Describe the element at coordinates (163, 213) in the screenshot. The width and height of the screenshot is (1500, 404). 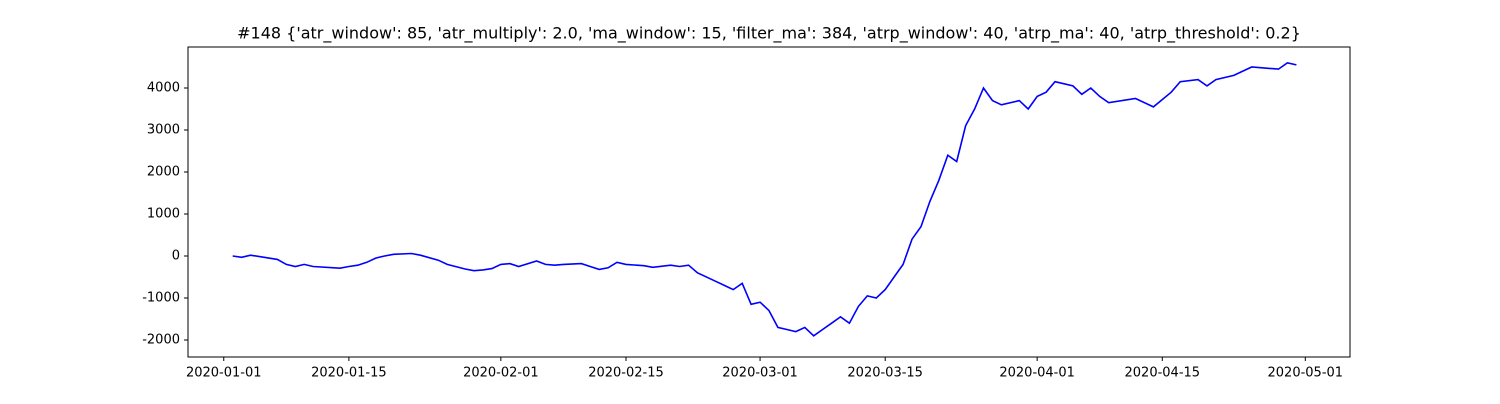
I see `y-tick-label: 1000` at that location.